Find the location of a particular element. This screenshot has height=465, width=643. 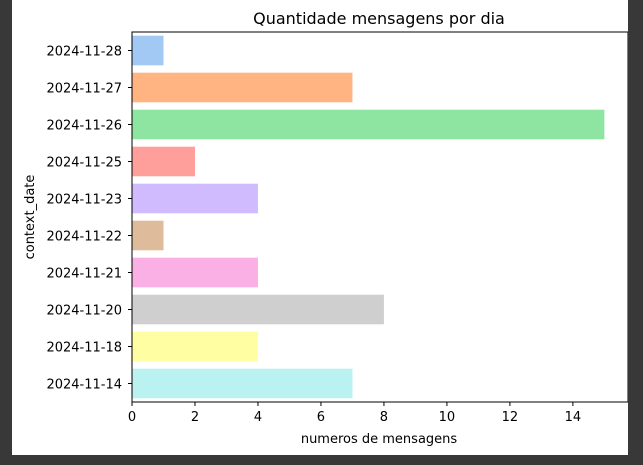

y-tick-label: 2024-11-28 is located at coordinates (84, 52).